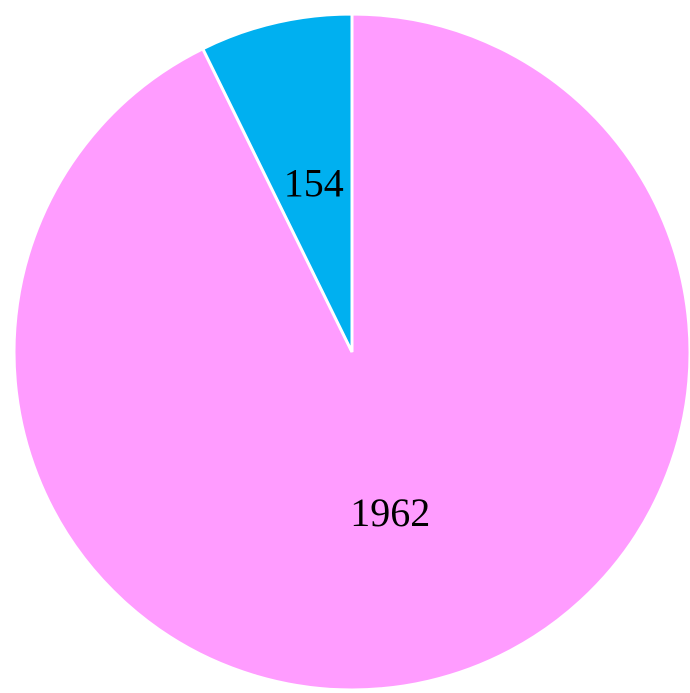 This screenshot has height=693, width=690. What do you see at coordinates (390, 512) in the screenshot?
I see `data-label: 1962` at bounding box center [390, 512].